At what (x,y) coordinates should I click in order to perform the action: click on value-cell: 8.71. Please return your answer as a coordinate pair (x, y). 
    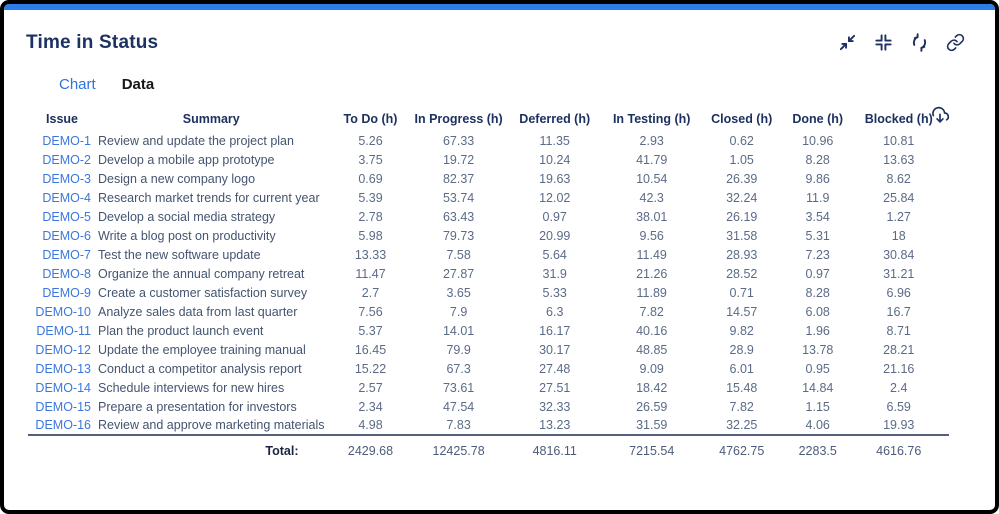
    Looking at the image, I should click on (898, 330).